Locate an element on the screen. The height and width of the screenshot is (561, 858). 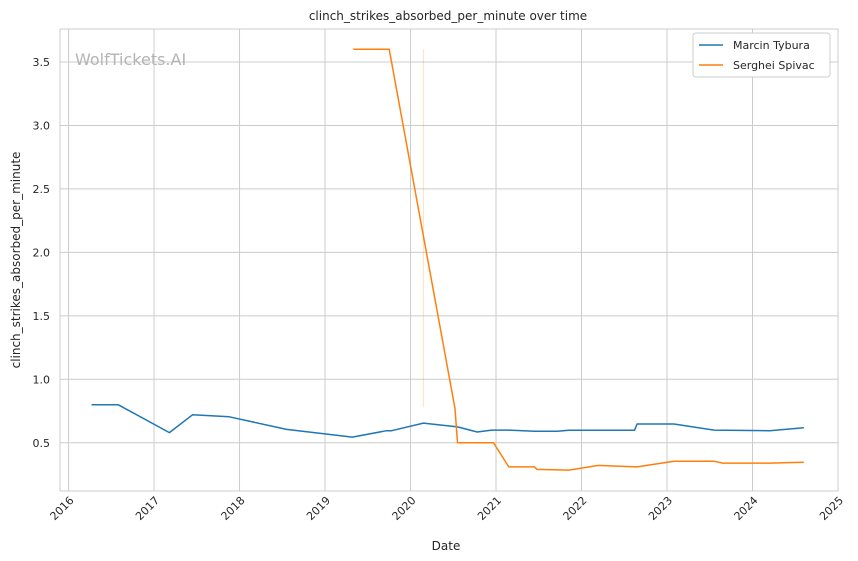
series-line-marcin-tybura is located at coordinates (447, 420).